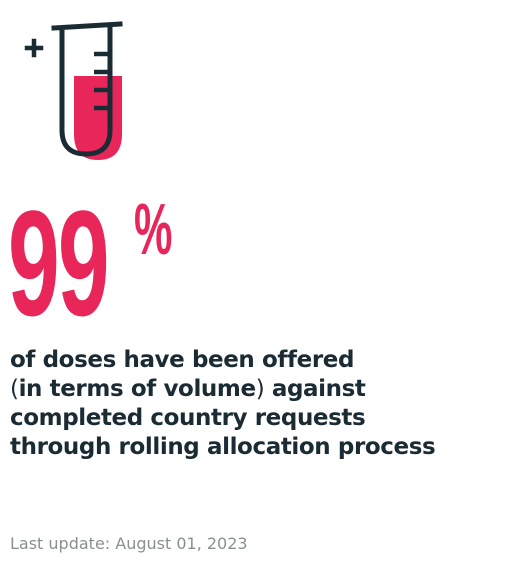 The height and width of the screenshot is (564, 529). What do you see at coordinates (182, 360) in the screenshot?
I see `description-line-1: of doses have been offered` at bounding box center [182, 360].